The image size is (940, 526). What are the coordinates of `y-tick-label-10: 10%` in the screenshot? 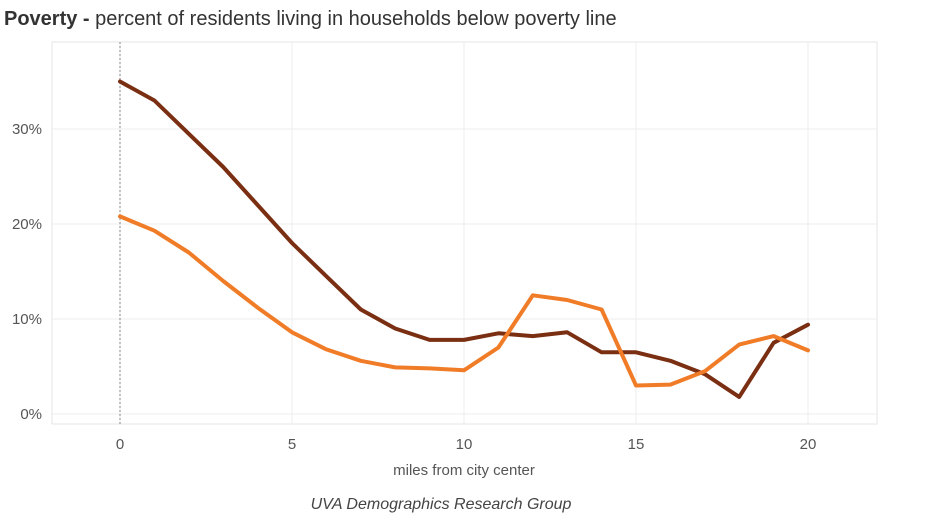 It's located at (27, 319).